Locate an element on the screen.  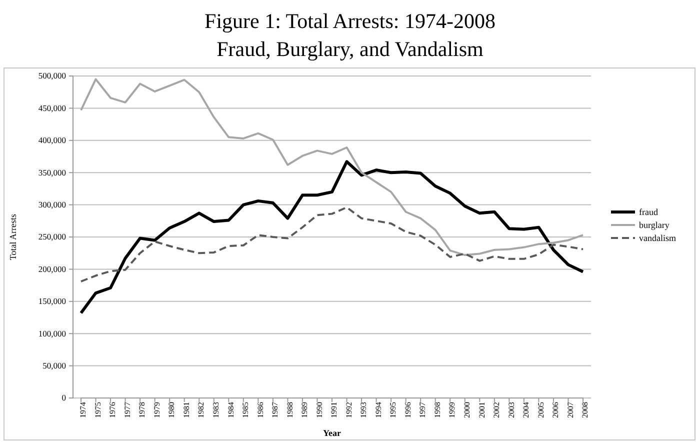
y-tick-label: 200,000 is located at coordinates (52, 269).